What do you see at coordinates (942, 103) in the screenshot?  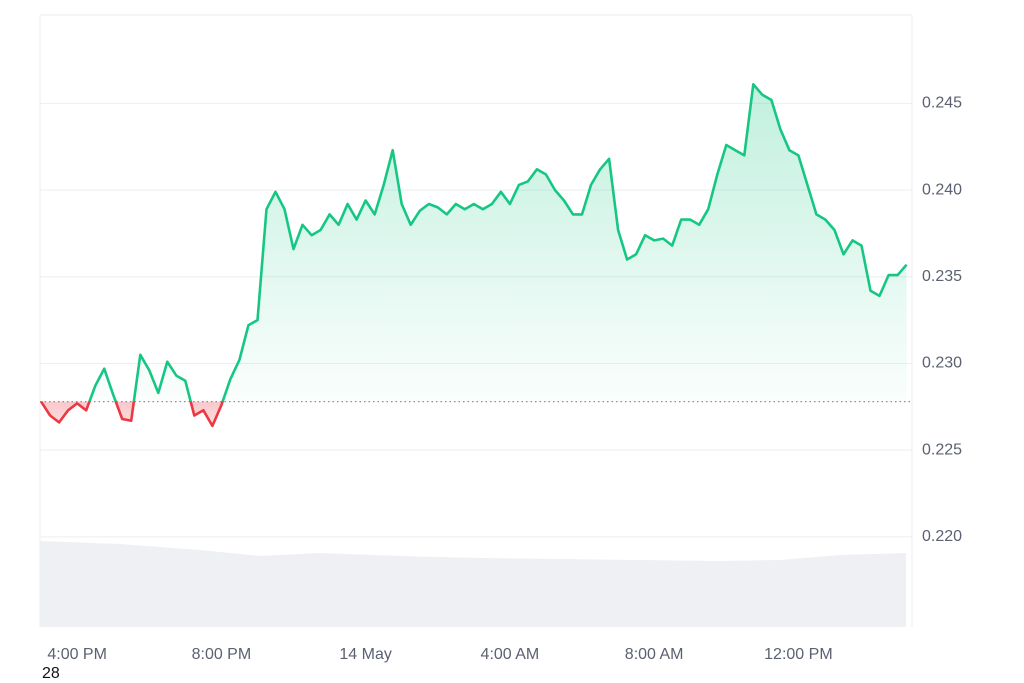 I see `y-tick-label: 0.245` at bounding box center [942, 103].